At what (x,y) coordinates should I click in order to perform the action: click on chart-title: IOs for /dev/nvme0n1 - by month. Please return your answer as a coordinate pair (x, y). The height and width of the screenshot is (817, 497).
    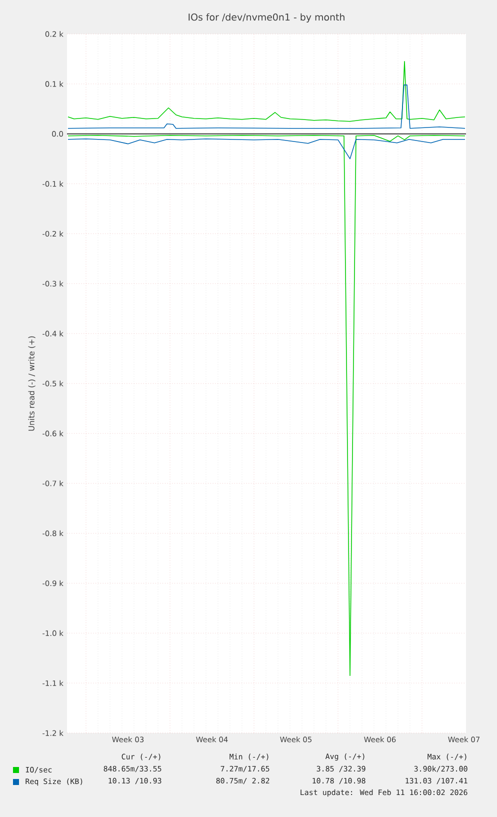
    Looking at the image, I should click on (266, 17).